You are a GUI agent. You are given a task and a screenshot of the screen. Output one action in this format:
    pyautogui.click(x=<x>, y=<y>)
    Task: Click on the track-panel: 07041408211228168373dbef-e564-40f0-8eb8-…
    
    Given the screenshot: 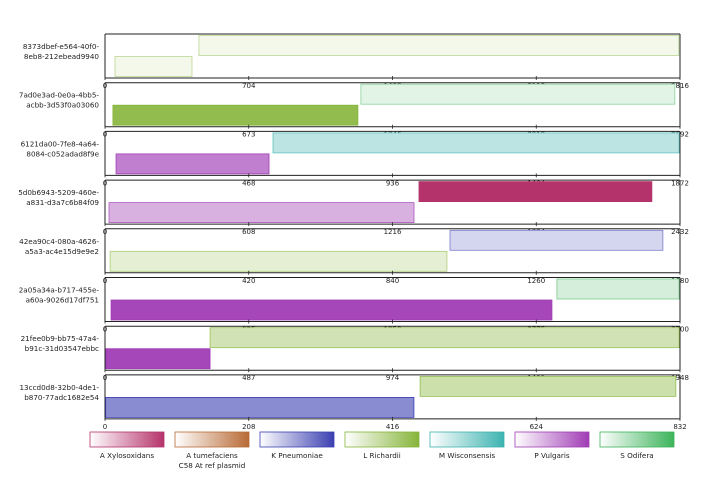 What is the action you would take?
    pyautogui.click(x=356, y=61)
    